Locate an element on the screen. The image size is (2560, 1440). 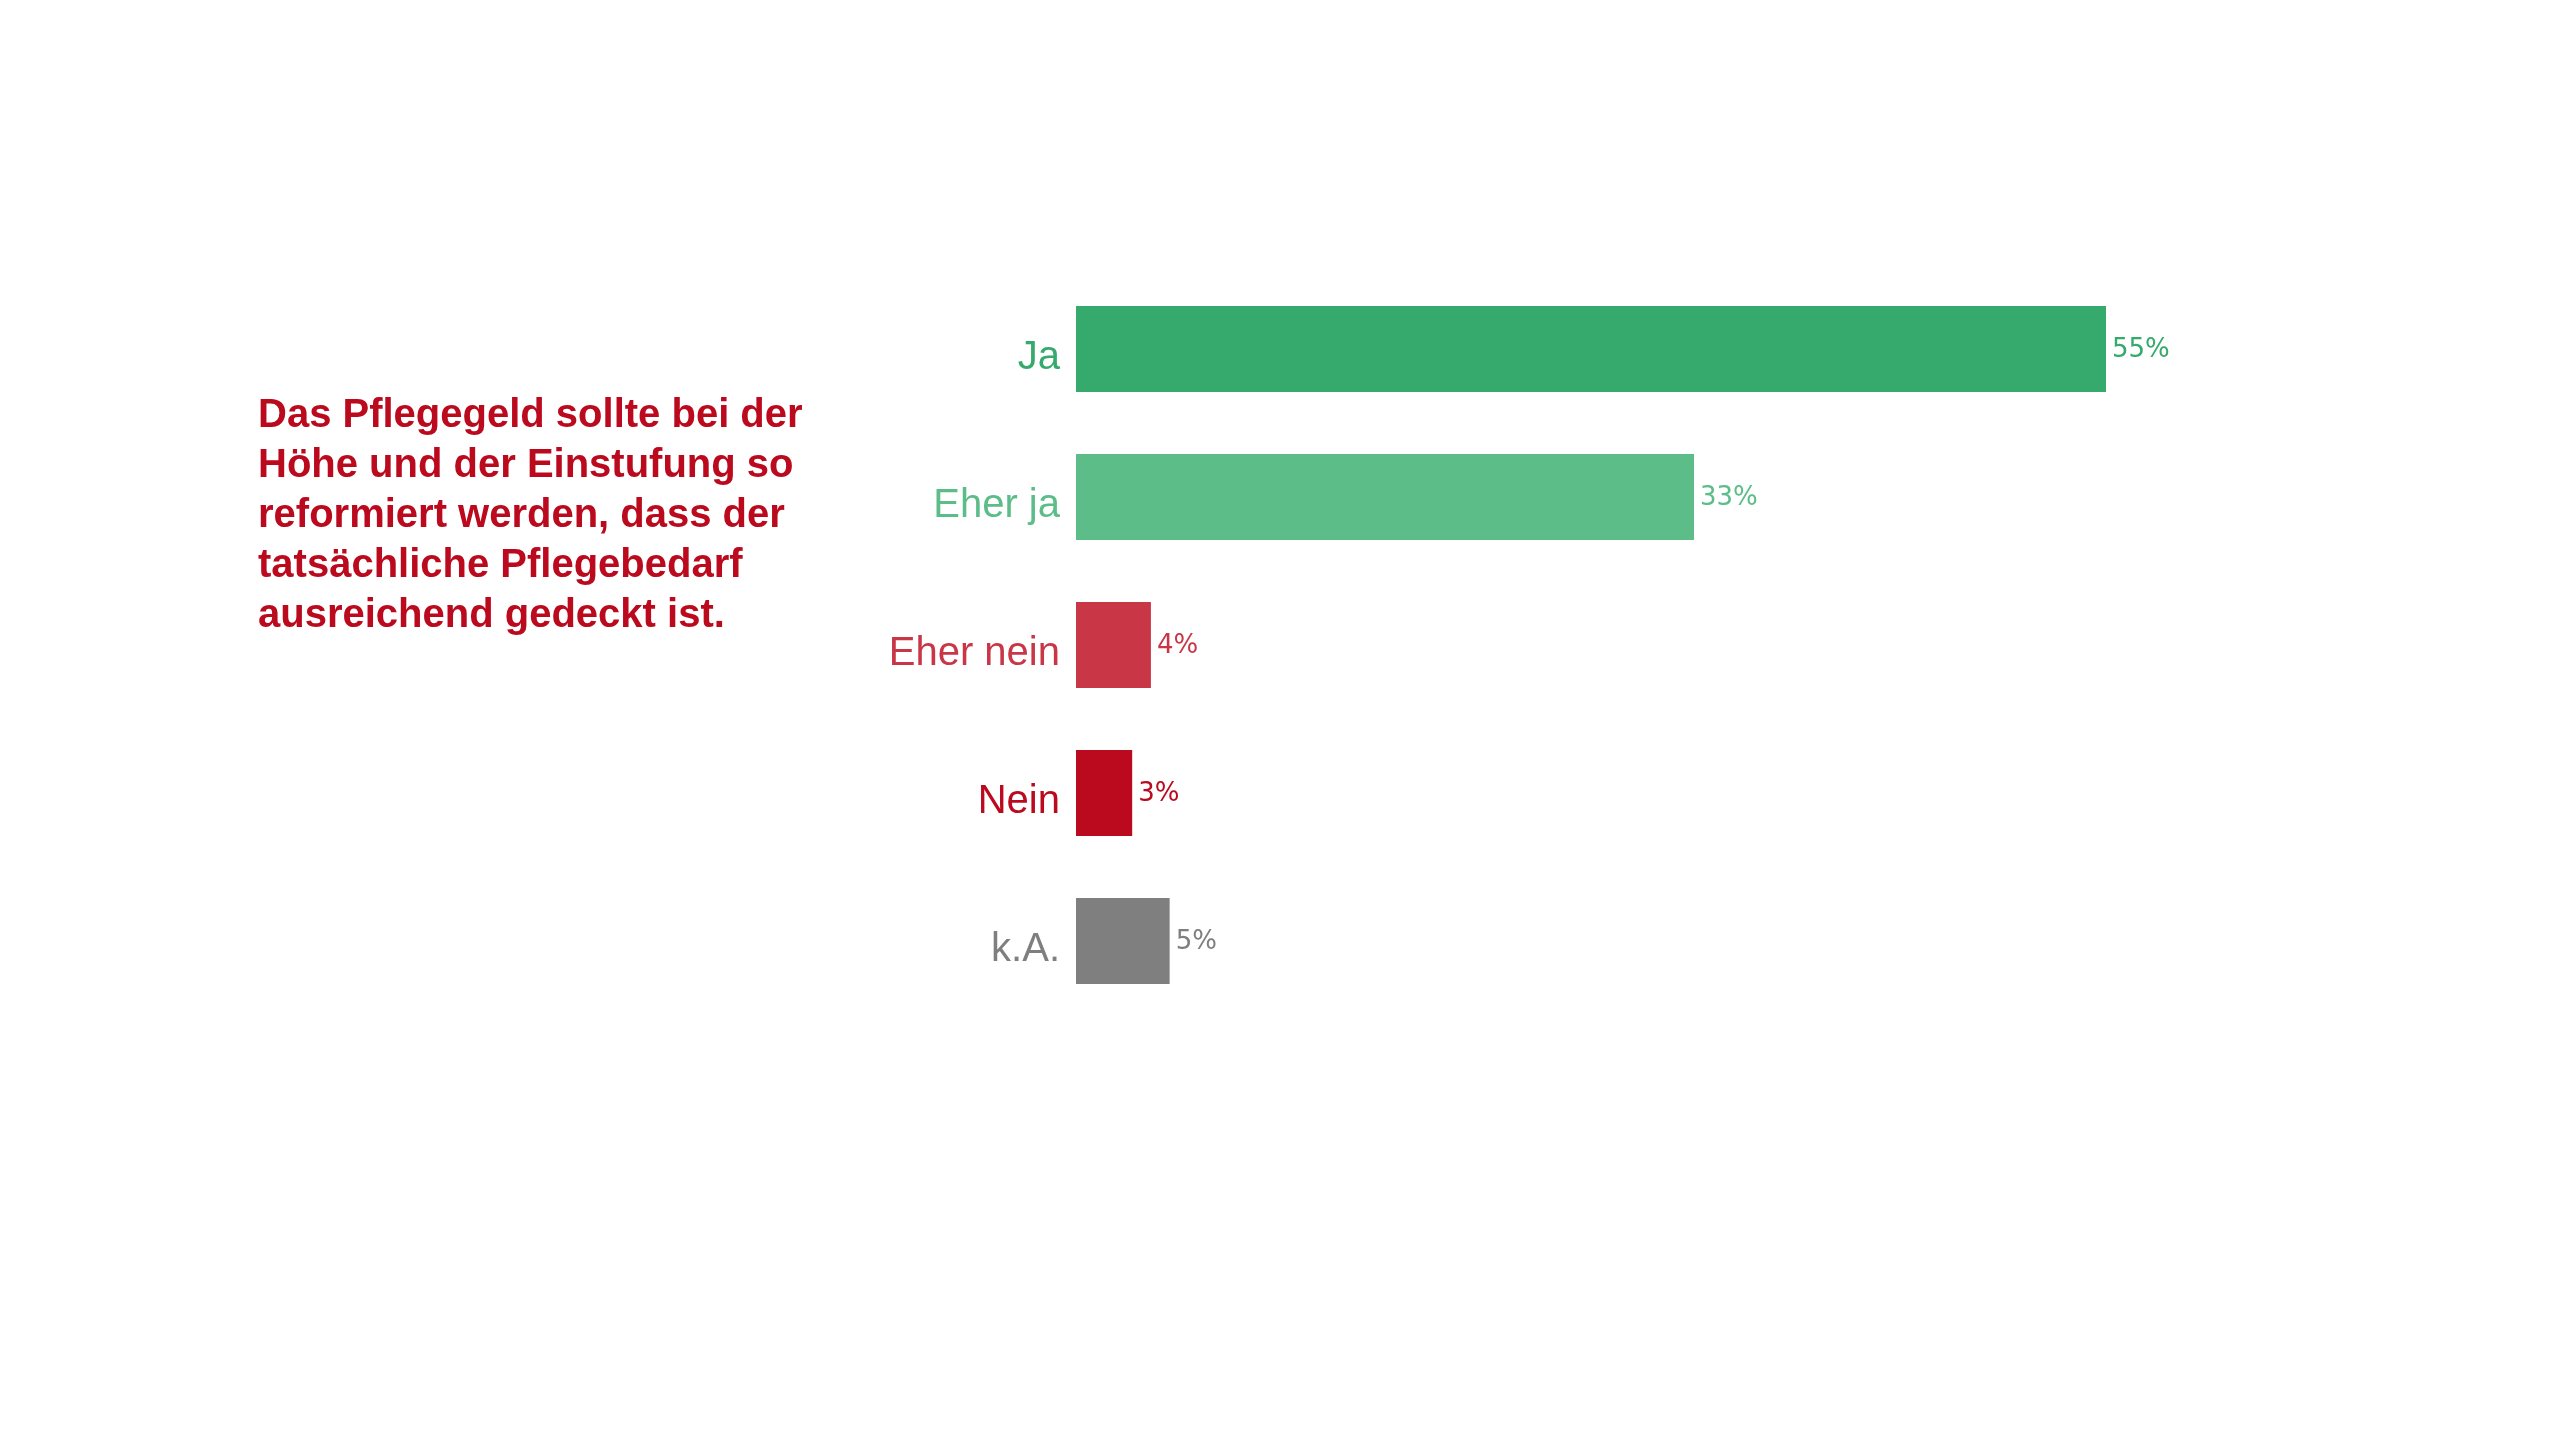
data-label: 4% is located at coordinates (1177, 644).